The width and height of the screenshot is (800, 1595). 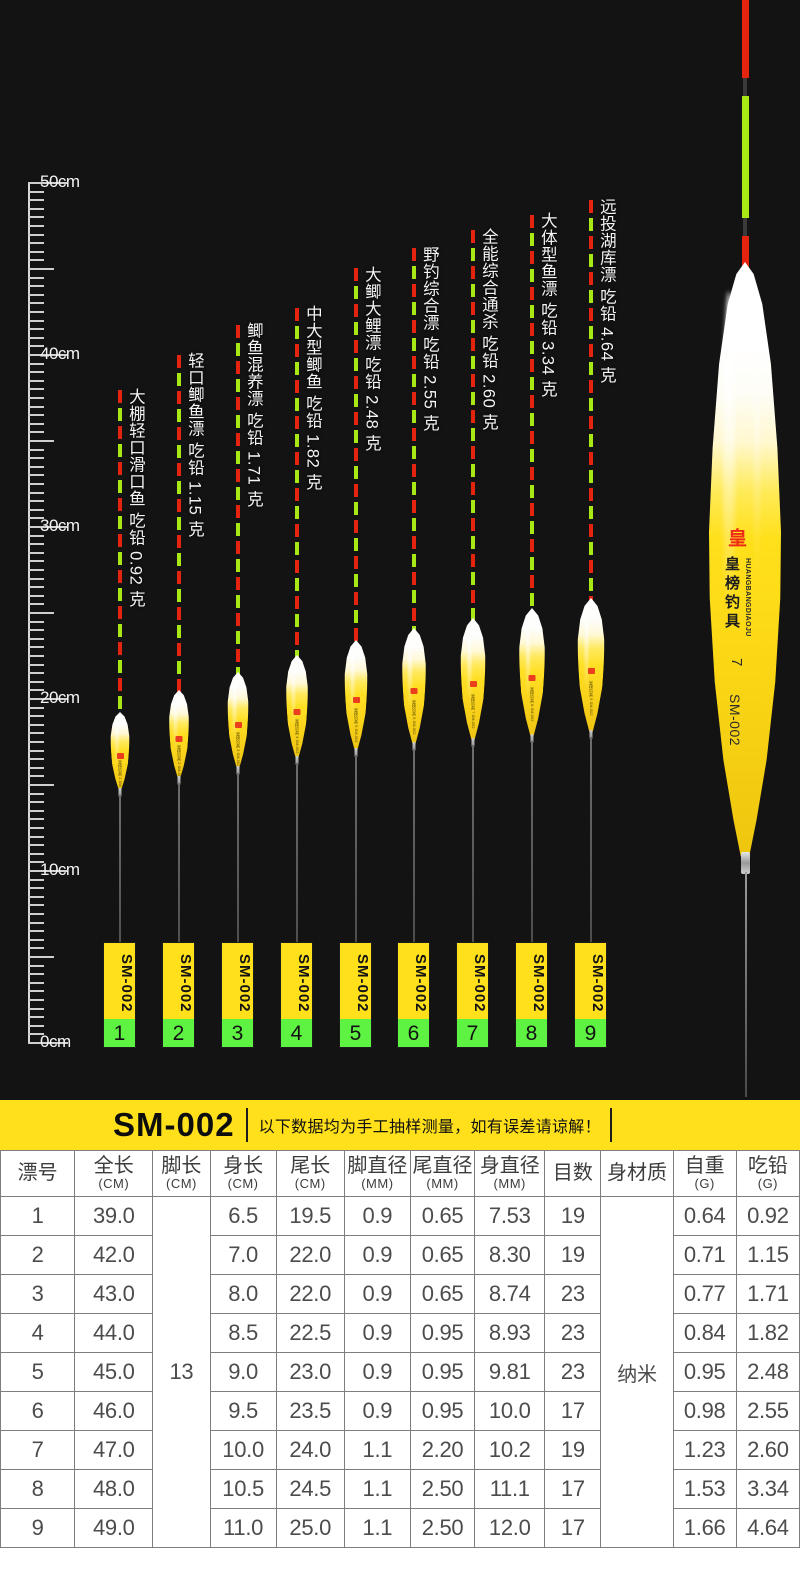 I want to click on float-body-microtext: 皇榜钓具 7 SM-002, so click(x=473, y=711).